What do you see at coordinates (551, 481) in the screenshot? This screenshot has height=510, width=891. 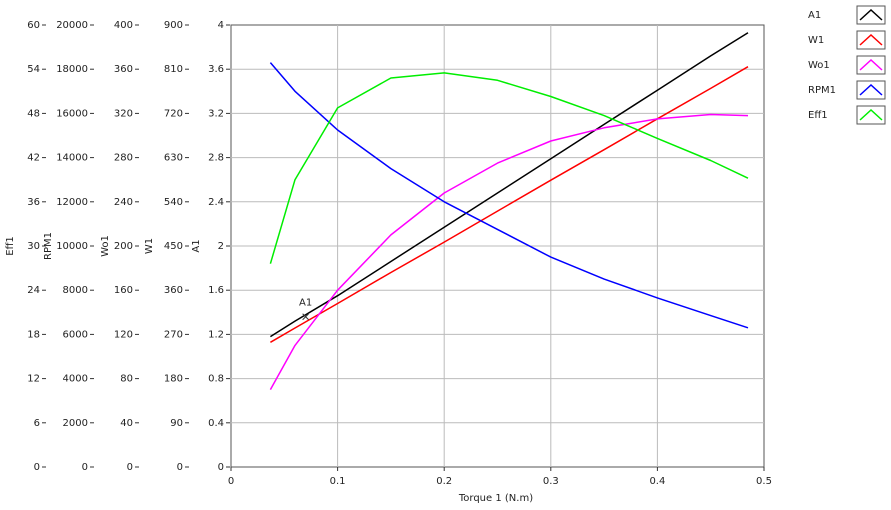 I see `x-tick-label: 0.3` at bounding box center [551, 481].